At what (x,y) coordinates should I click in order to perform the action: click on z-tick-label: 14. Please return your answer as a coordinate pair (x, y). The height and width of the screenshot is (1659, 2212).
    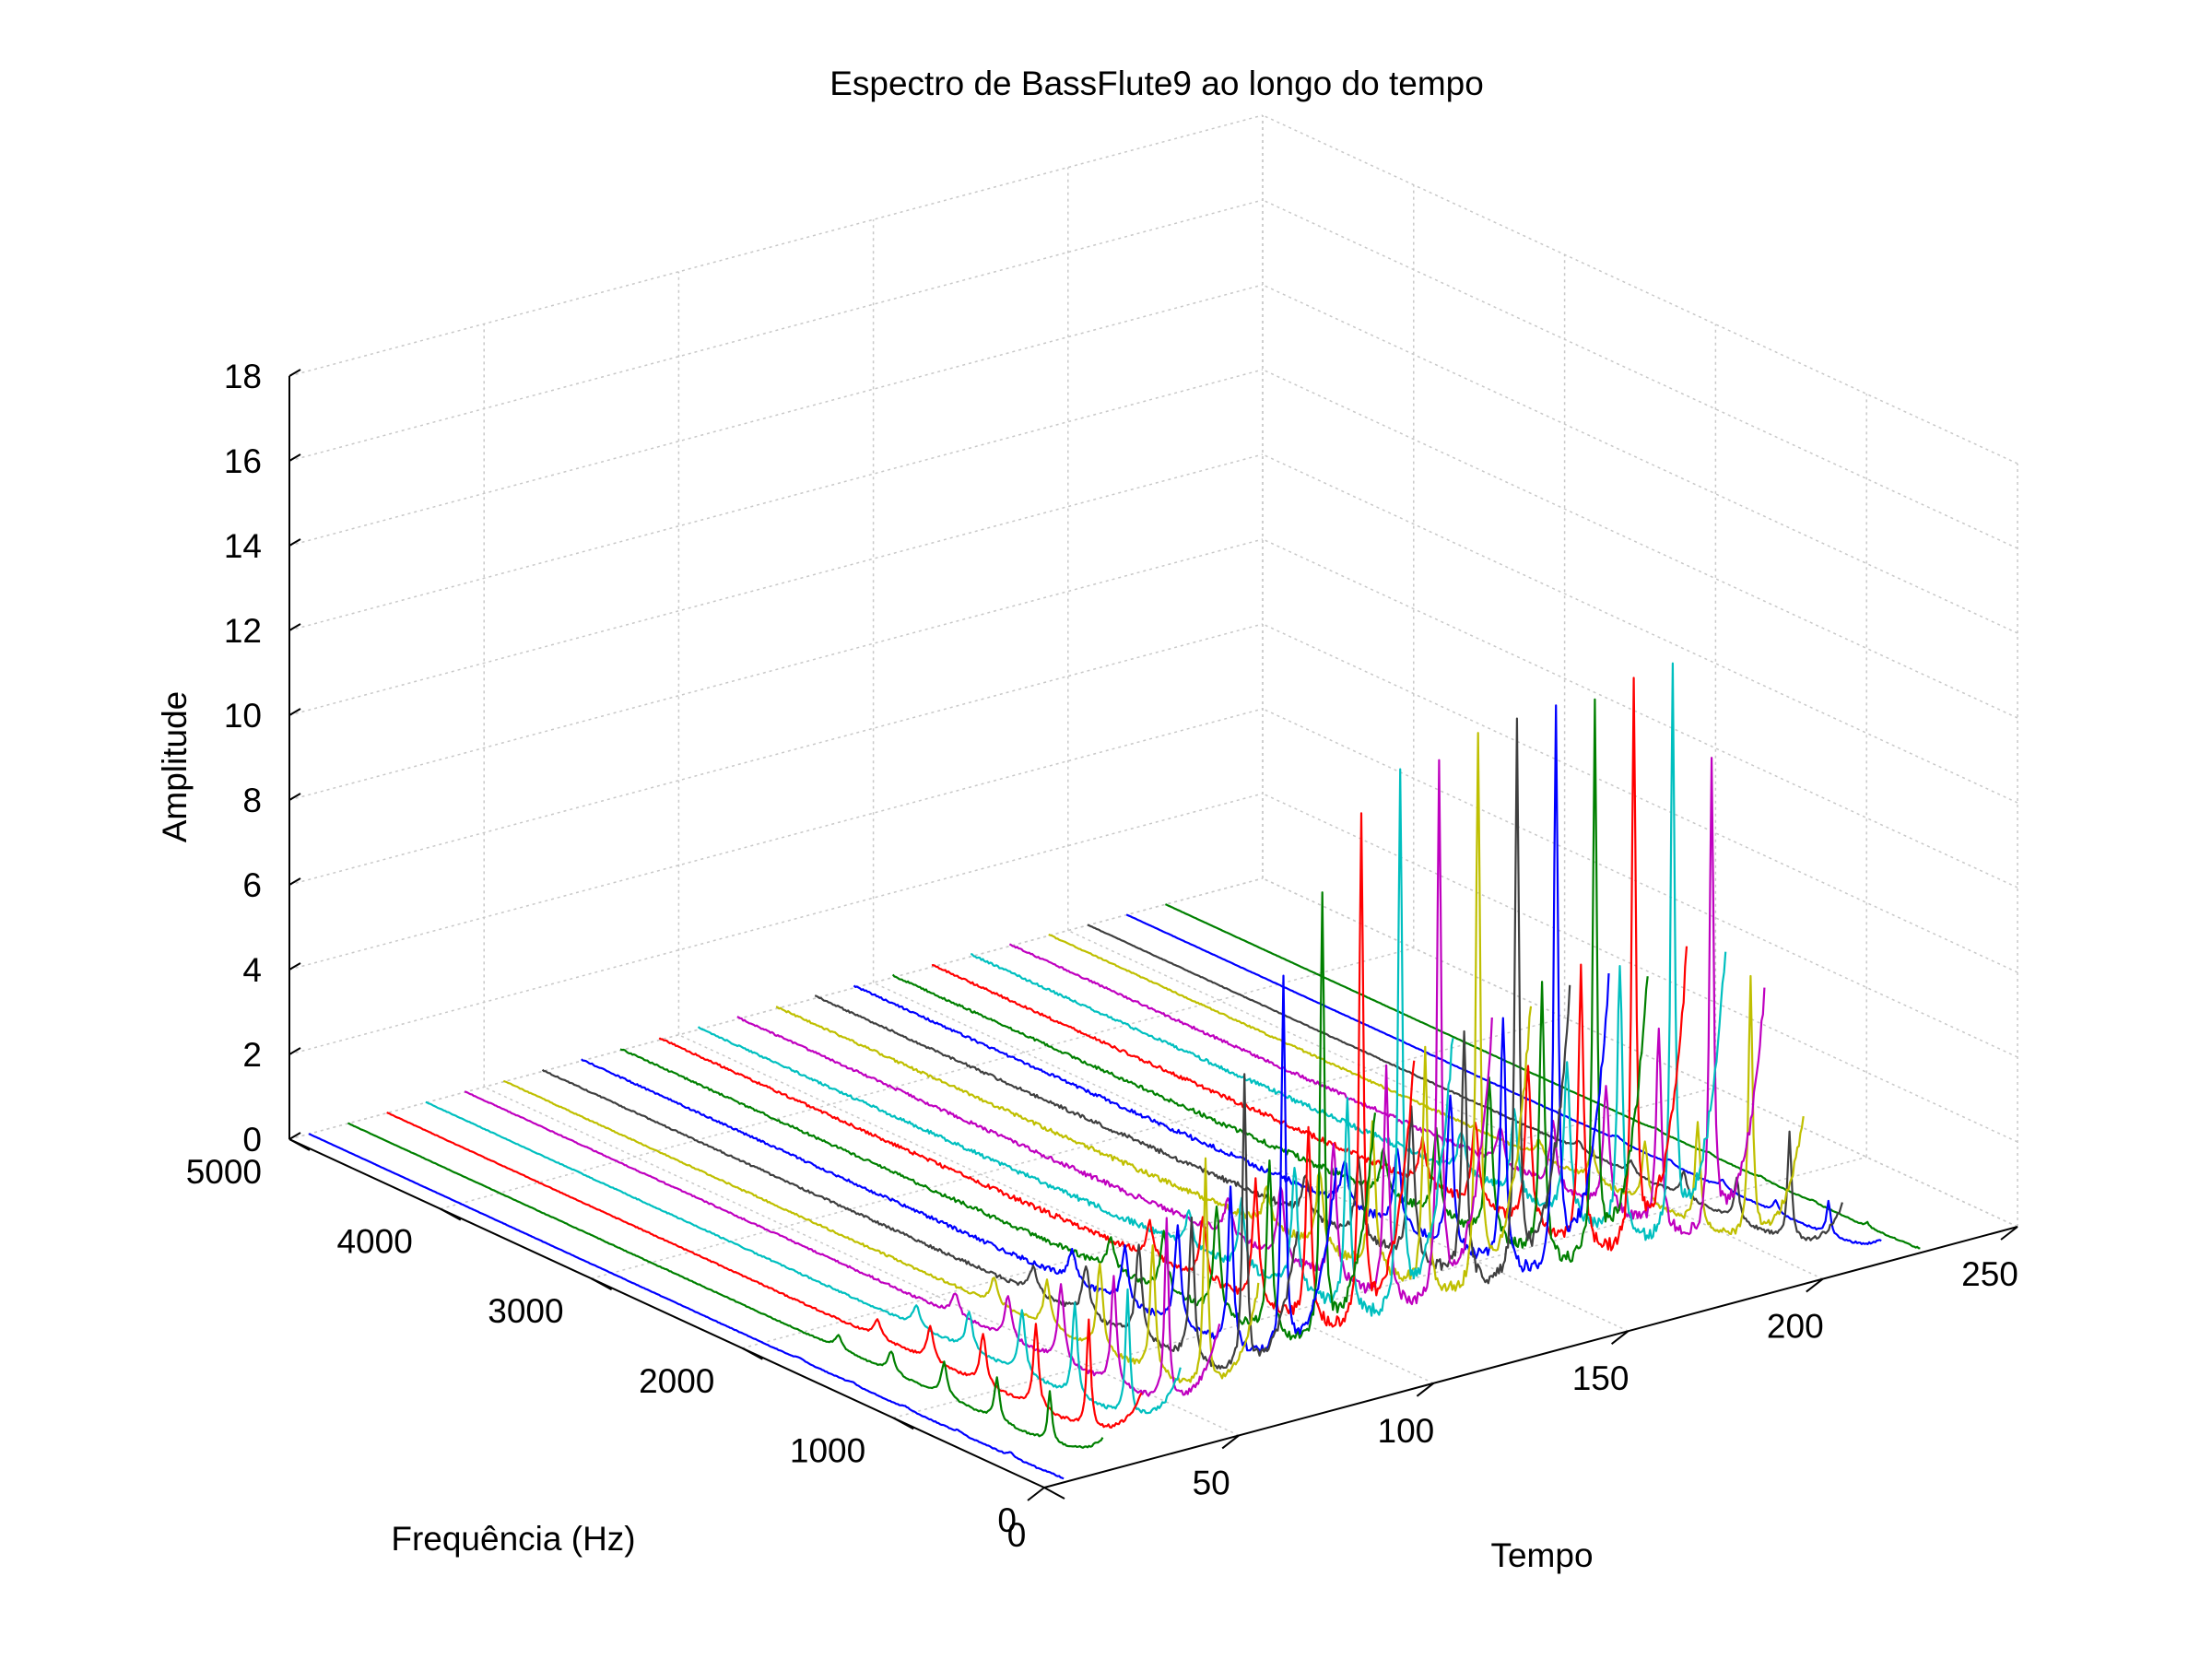
    Looking at the image, I should click on (243, 546).